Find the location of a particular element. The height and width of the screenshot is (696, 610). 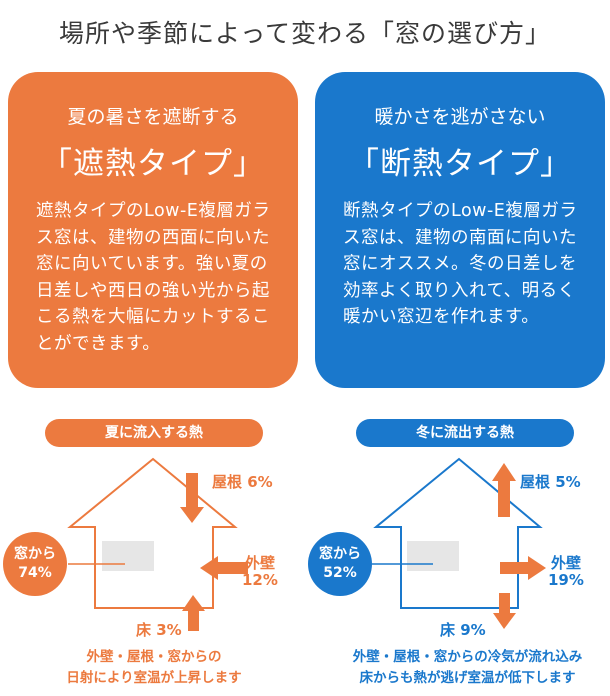

winter-roof-label: 屋根 5% is located at coordinates (550, 482).